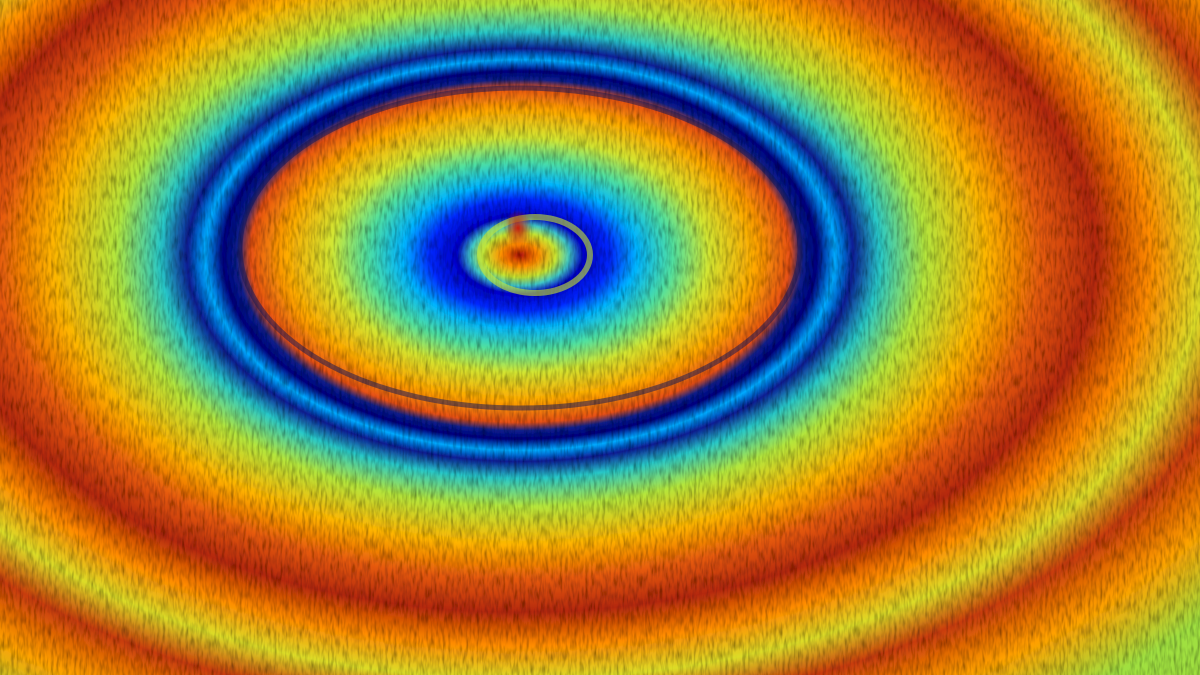 This screenshot has width=1200, height=675. Describe the element at coordinates (518, 228) in the screenshot. I see `central-peak` at that location.